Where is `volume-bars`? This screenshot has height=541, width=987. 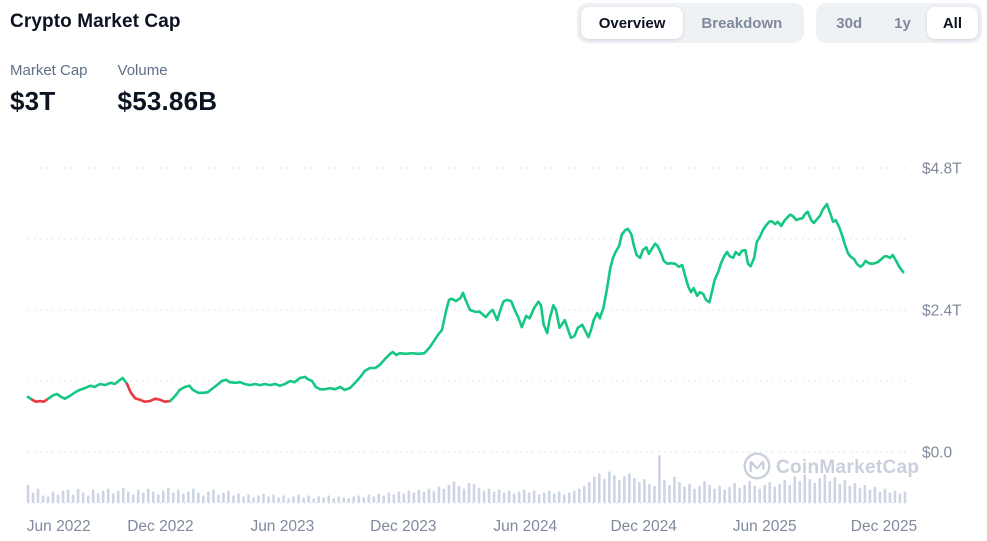 volume-bars is located at coordinates (466, 479).